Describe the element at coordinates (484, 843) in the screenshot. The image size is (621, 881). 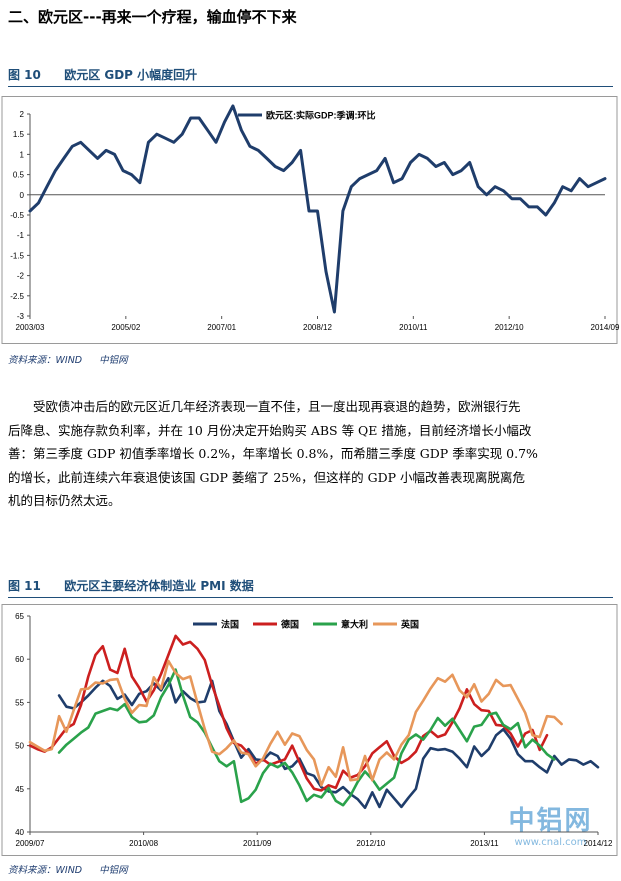
I see `x-tick-label: 2013/11` at that location.